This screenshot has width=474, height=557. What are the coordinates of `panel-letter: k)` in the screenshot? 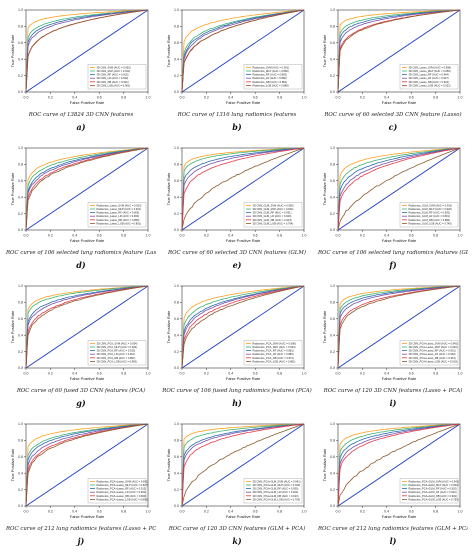 It's located at (237, 541).